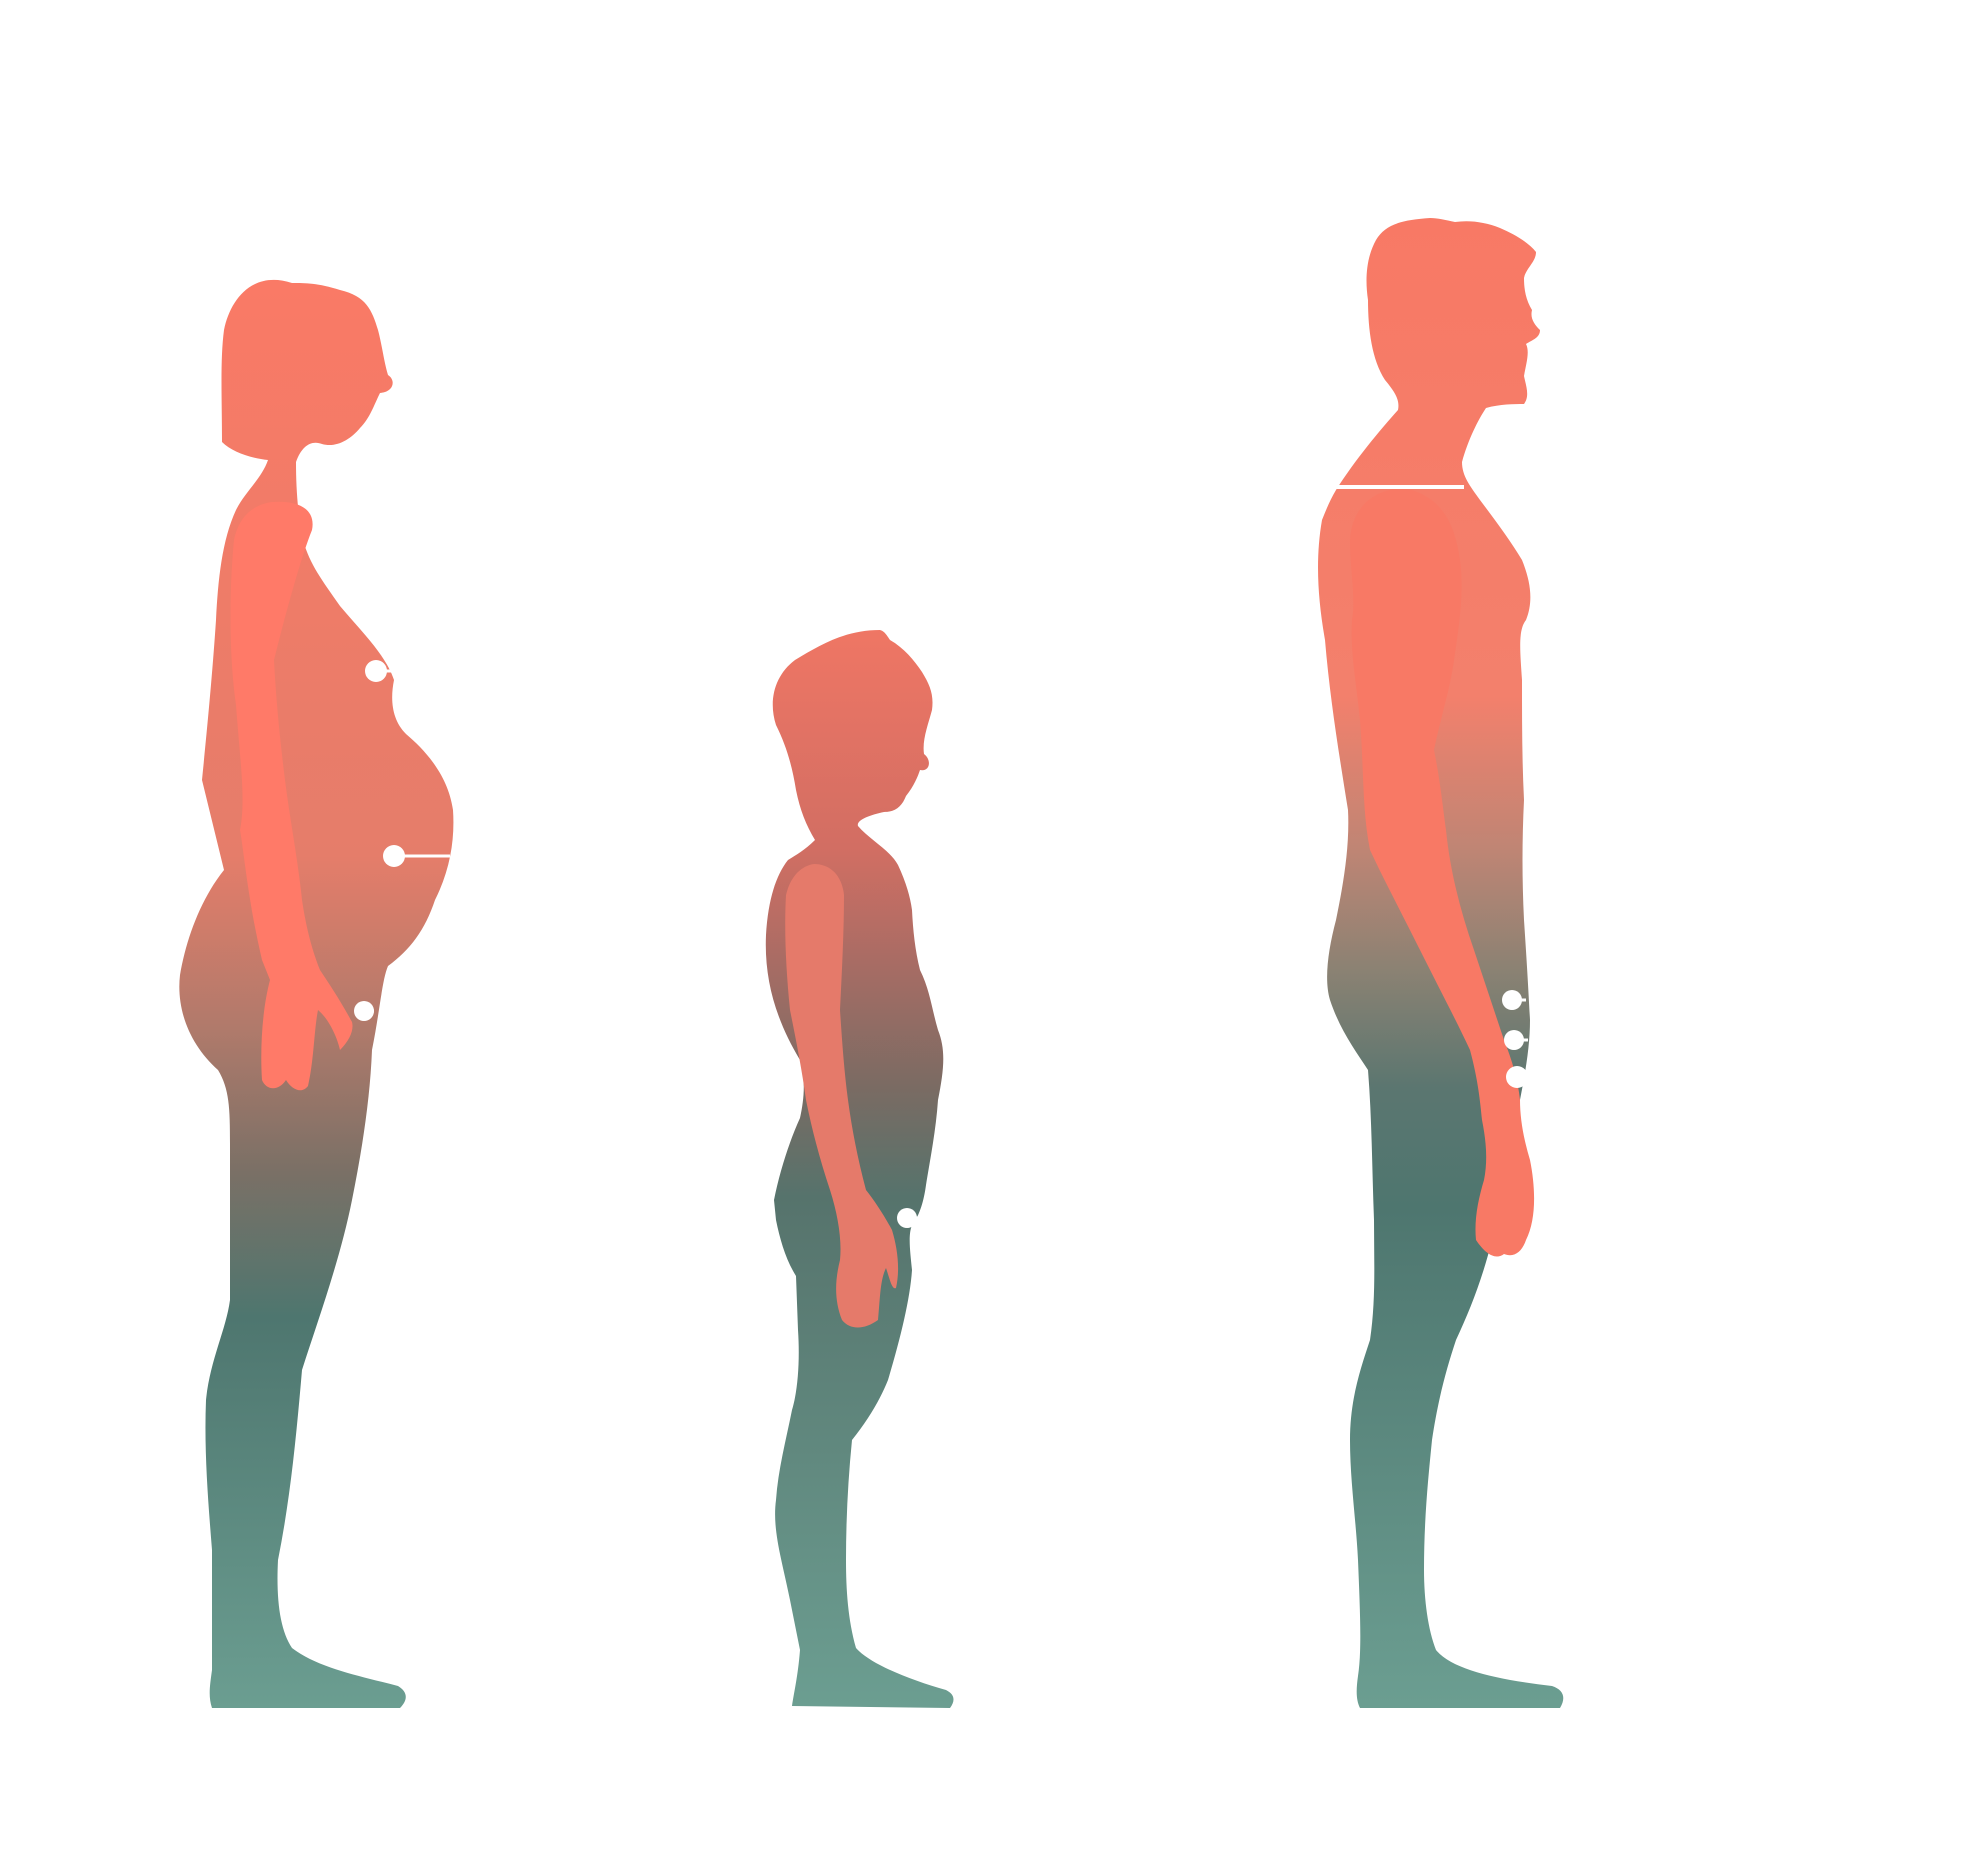 The image size is (1965, 1869). I want to click on hip-marker-dot, so click(364, 1011).